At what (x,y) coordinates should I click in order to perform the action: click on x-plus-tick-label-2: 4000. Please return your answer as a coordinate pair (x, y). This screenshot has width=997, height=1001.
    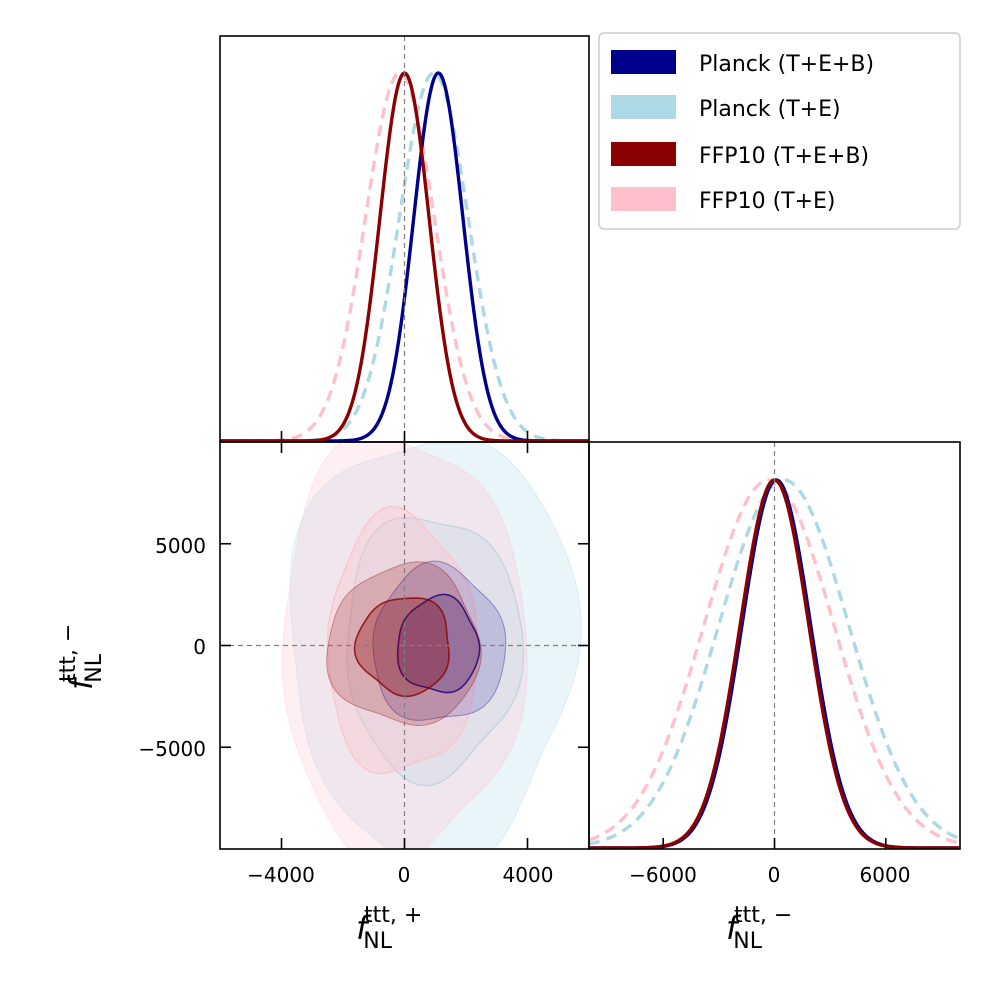
    Looking at the image, I should click on (528, 875).